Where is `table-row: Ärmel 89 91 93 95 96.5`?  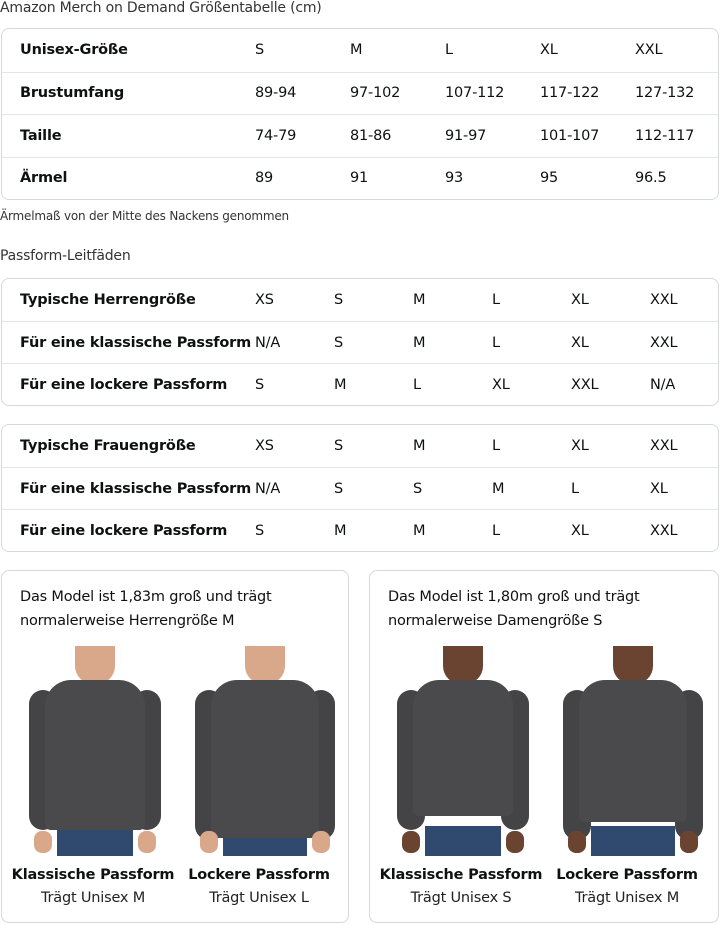 table-row: Ärmel 89 91 93 95 96.5 is located at coordinates (360, 178).